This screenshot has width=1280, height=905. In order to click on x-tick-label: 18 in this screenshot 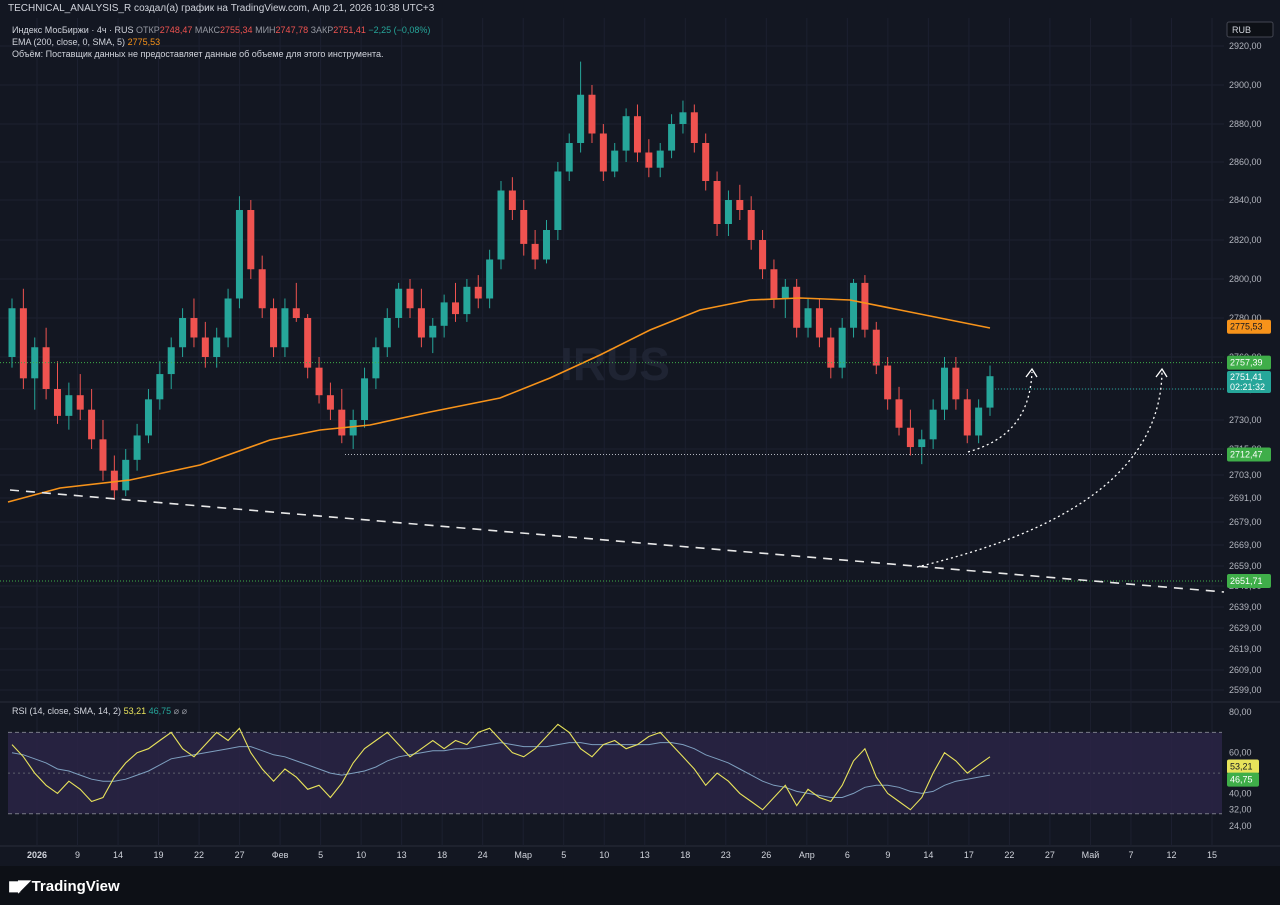, I will do `click(442, 855)`.